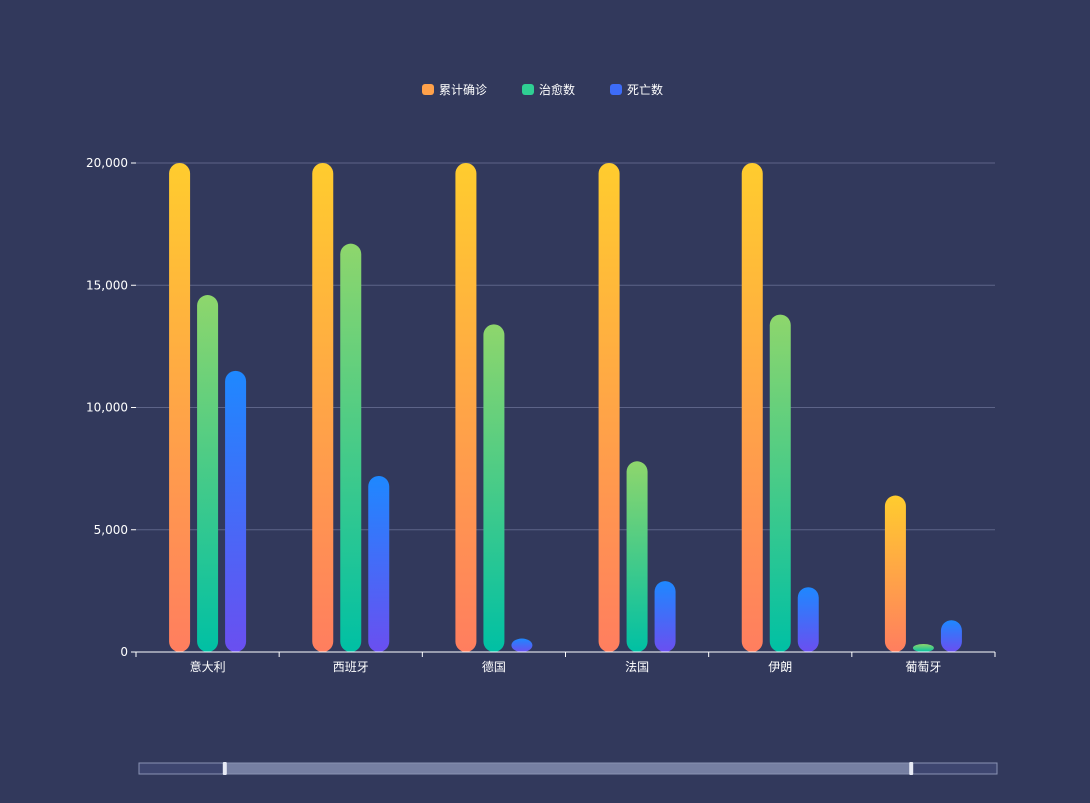  I want to click on data-zoom-slider, so click(568, 768).